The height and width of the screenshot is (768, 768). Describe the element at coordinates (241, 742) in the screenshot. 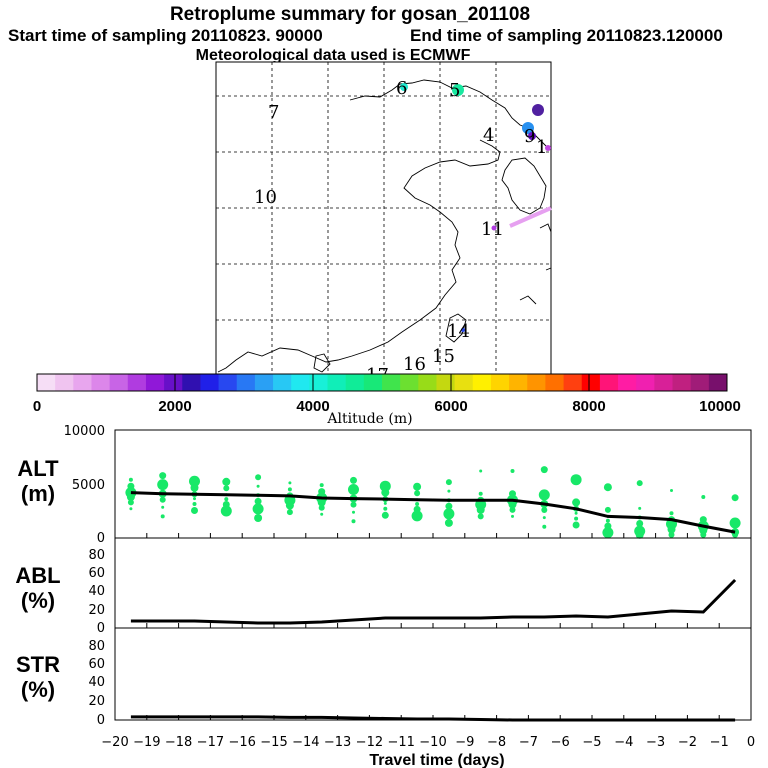

I see `x-tick-label: −16` at that location.